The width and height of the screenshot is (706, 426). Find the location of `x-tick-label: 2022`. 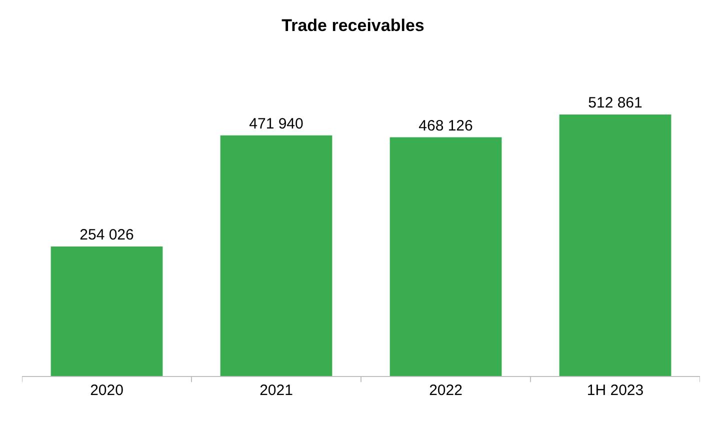

x-tick-label: 2022 is located at coordinates (445, 390).